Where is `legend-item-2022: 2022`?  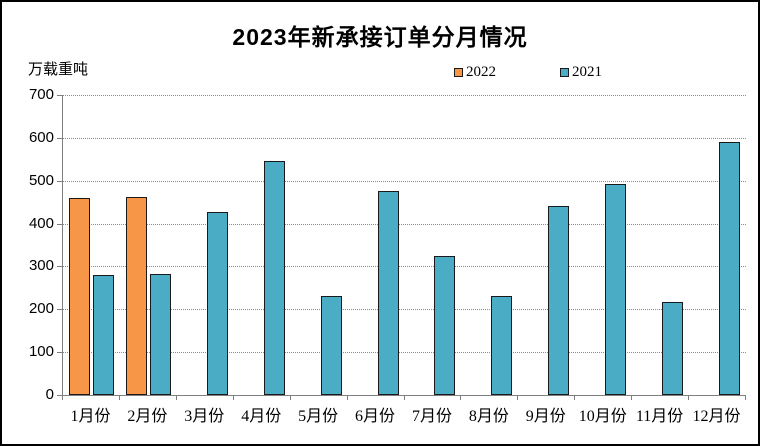
legend-item-2022: 2022 is located at coordinates (475, 72).